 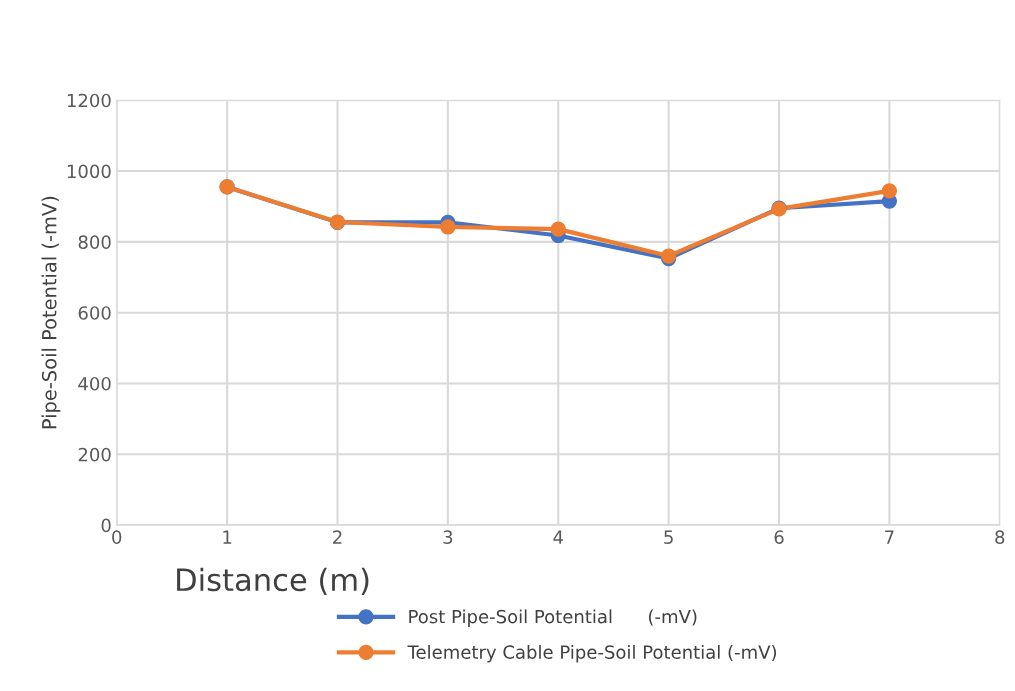 What do you see at coordinates (94, 313) in the screenshot?
I see `y-tick-label: 600` at bounding box center [94, 313].